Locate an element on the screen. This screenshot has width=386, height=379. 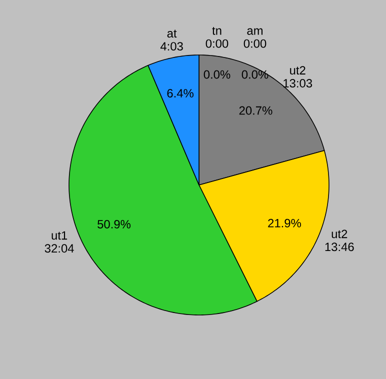
slice-label: ut2 13:03 is located at coordinates (298, 77).